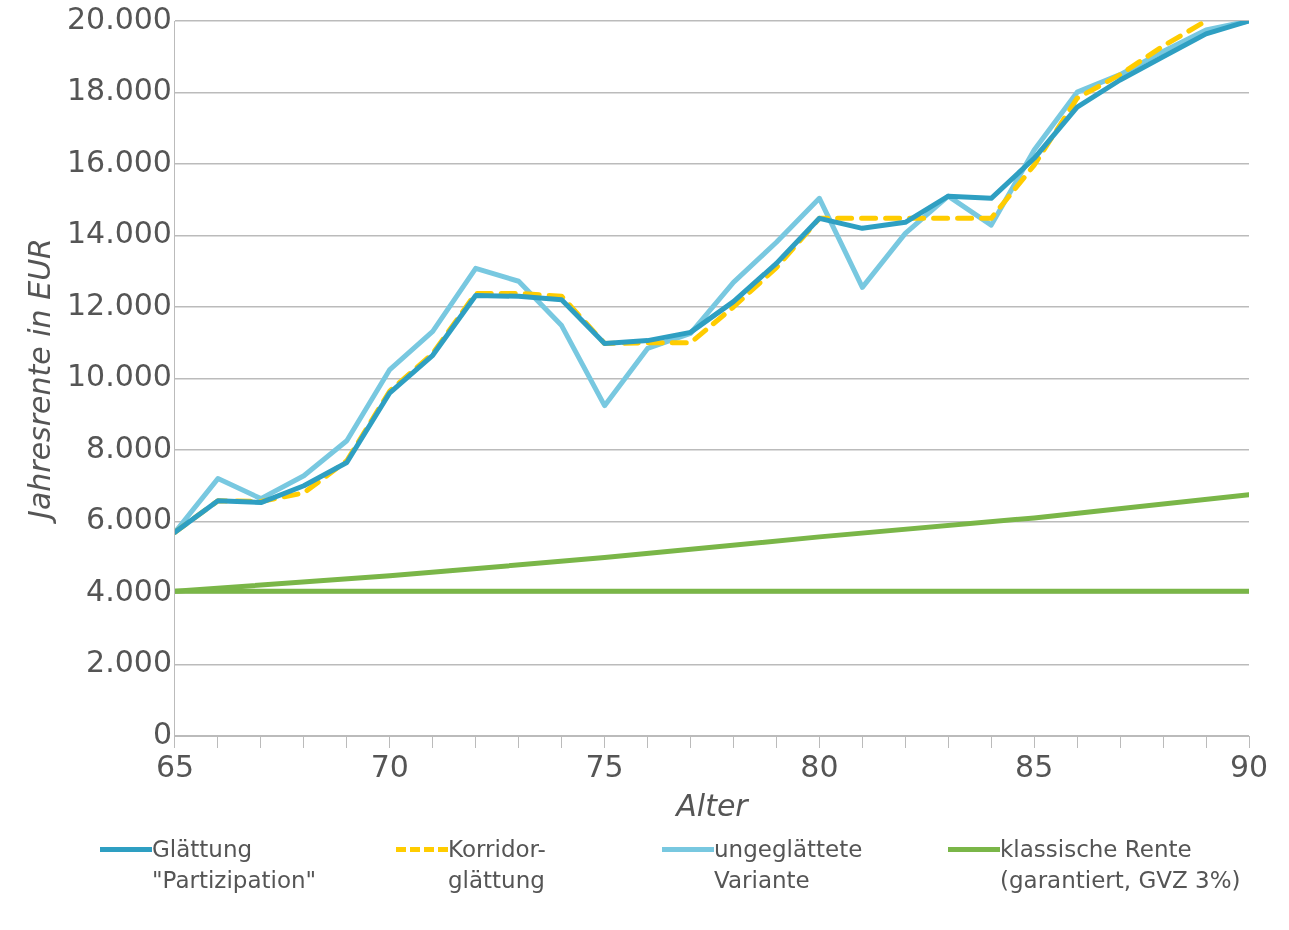 The width and height of the screenshot is (1289, 930). Describe the element at coordinates (1249, 766) in the screenshot. I see `x-tick-label: 90` at that location.